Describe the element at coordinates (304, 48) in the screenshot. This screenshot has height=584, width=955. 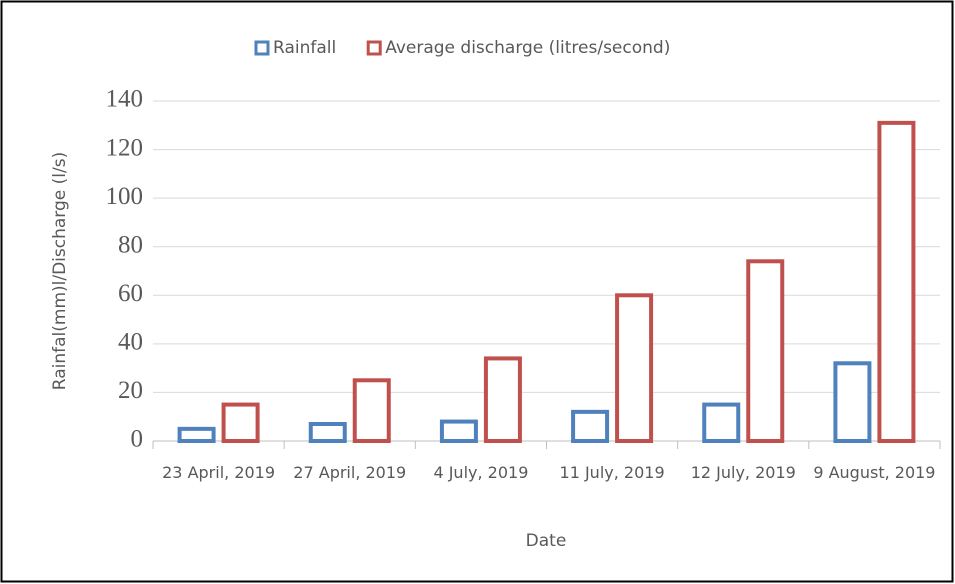
I see `legend-label: Rainfall` at that location.